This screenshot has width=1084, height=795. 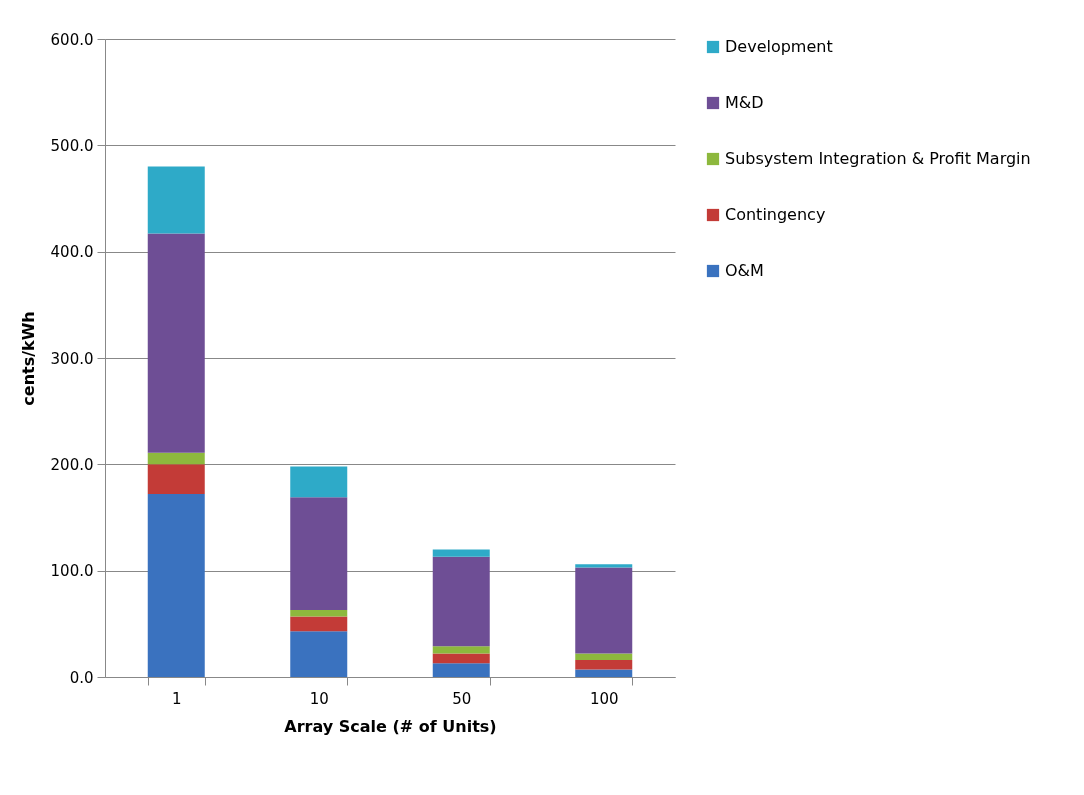 I want to click on x-tick-label: 100, so click(x=604, y=698).